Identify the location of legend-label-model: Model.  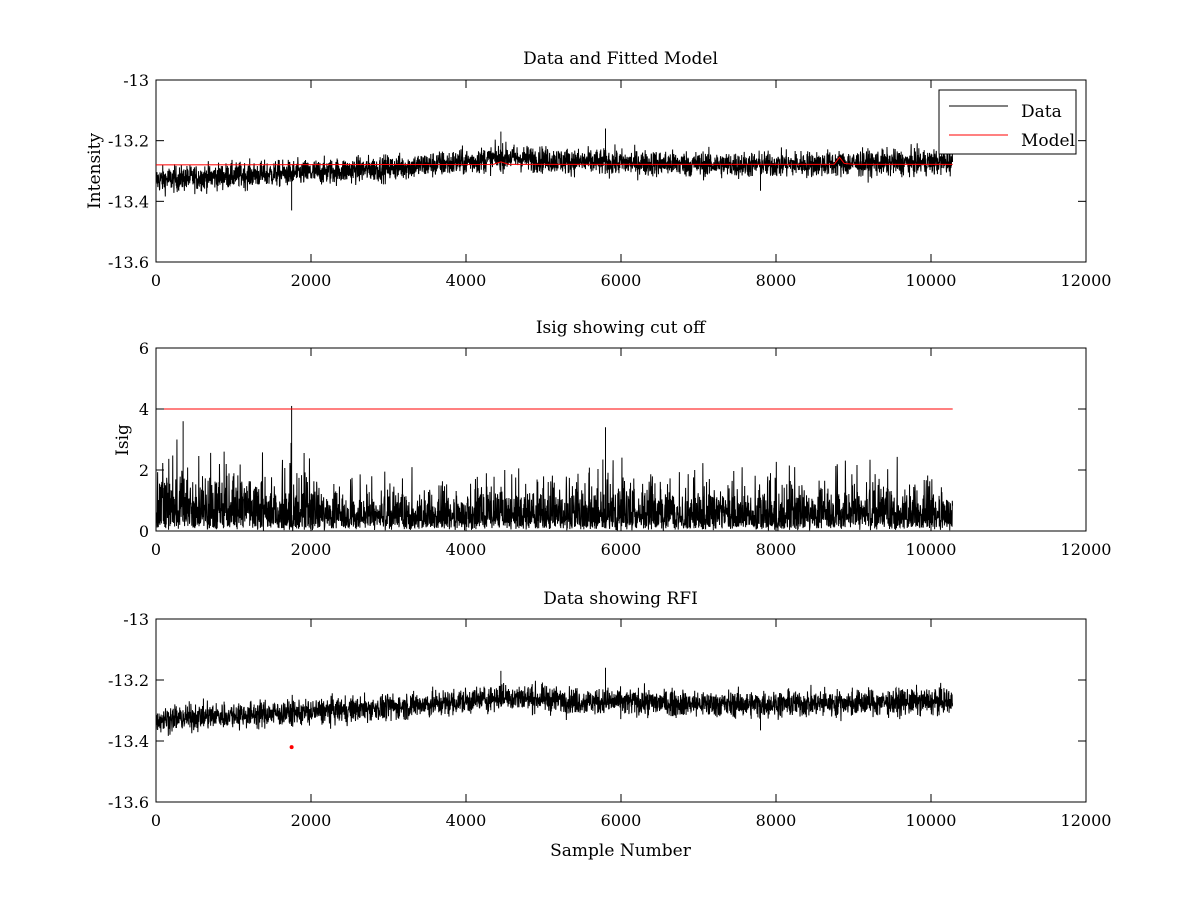
(1048, 141).